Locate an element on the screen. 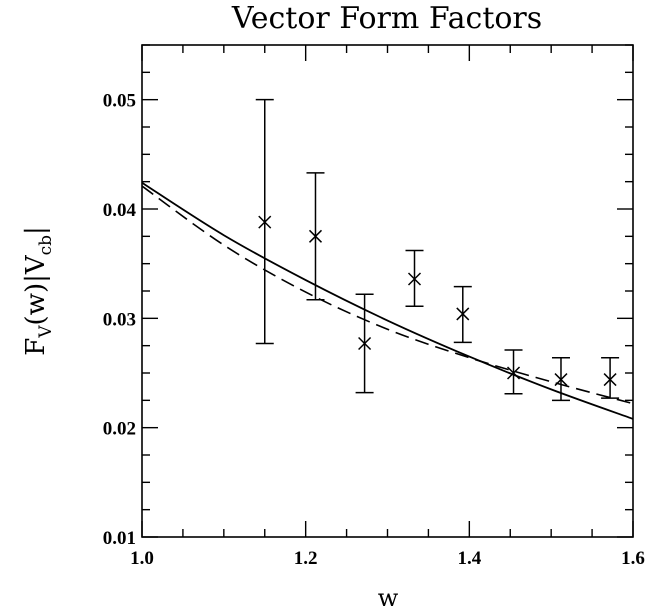 The image size is (649, 614). y-tick-label: 0.02 is located at coordinates (119, 429).